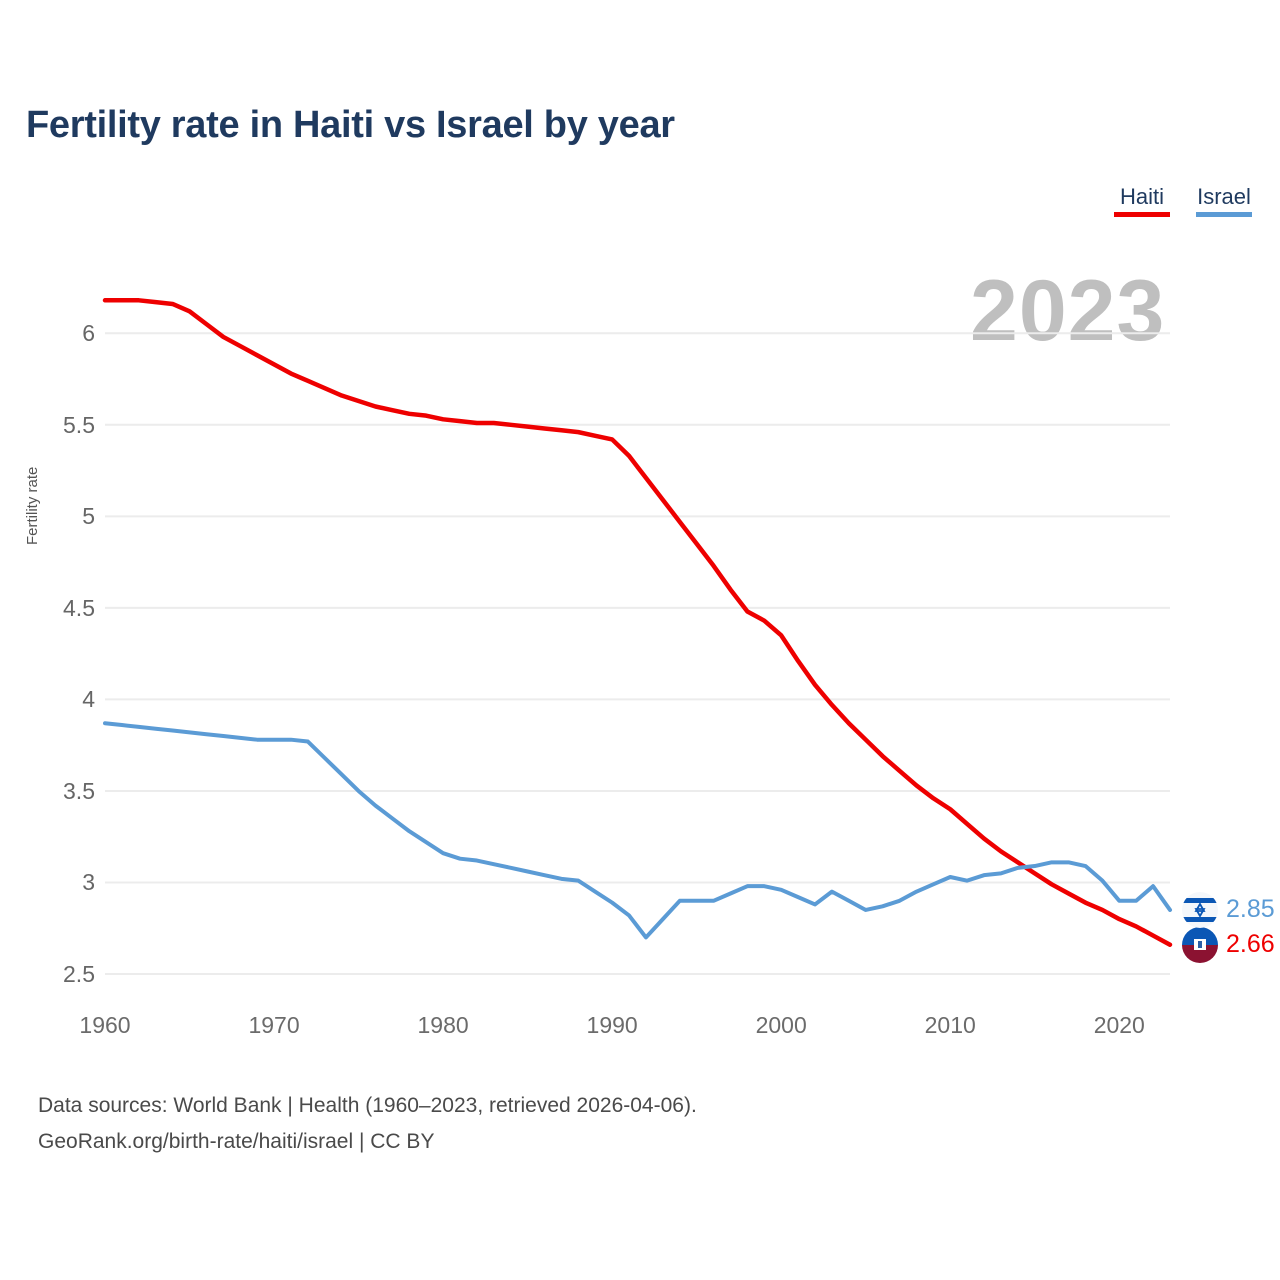 This screenshot has width=1280, height=1280. I want to click on chart-legend: Haiti Israel, so click(1183, 201).